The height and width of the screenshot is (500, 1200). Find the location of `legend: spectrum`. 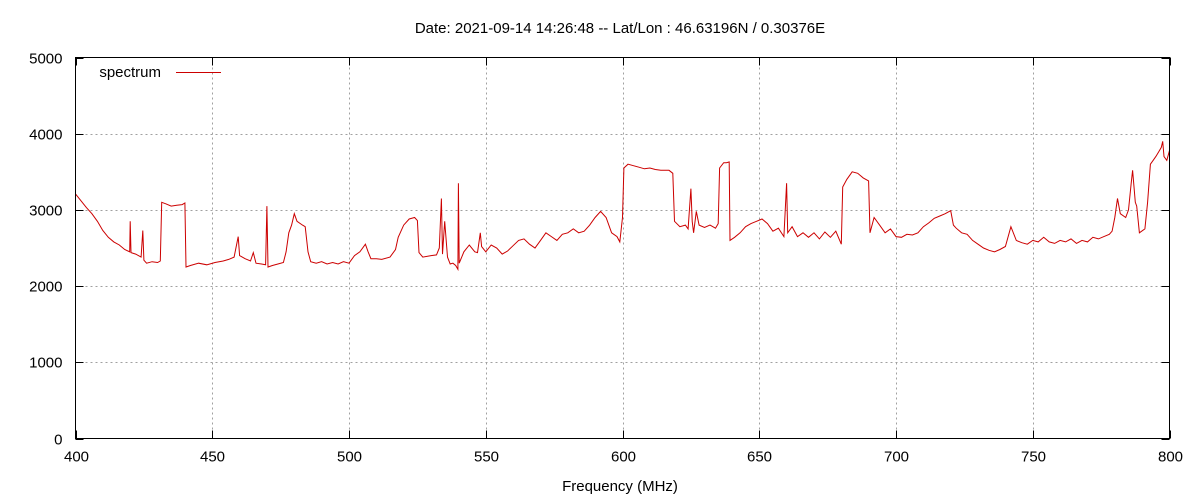

legend: spectrum is located at coordinates (160, 72).